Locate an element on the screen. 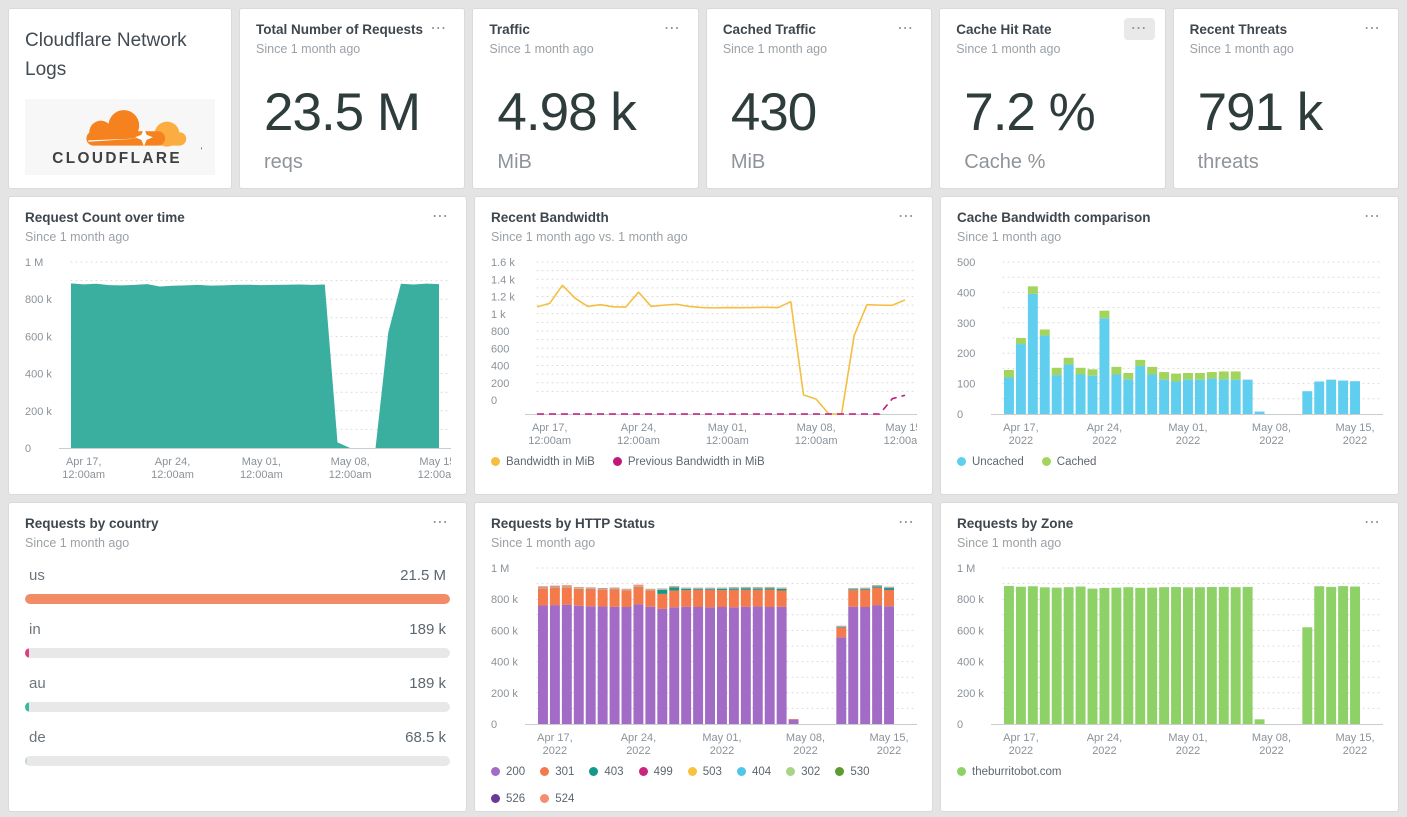  logo-wordmark: CLOUDFLARE is located at coordinates (117, 158).